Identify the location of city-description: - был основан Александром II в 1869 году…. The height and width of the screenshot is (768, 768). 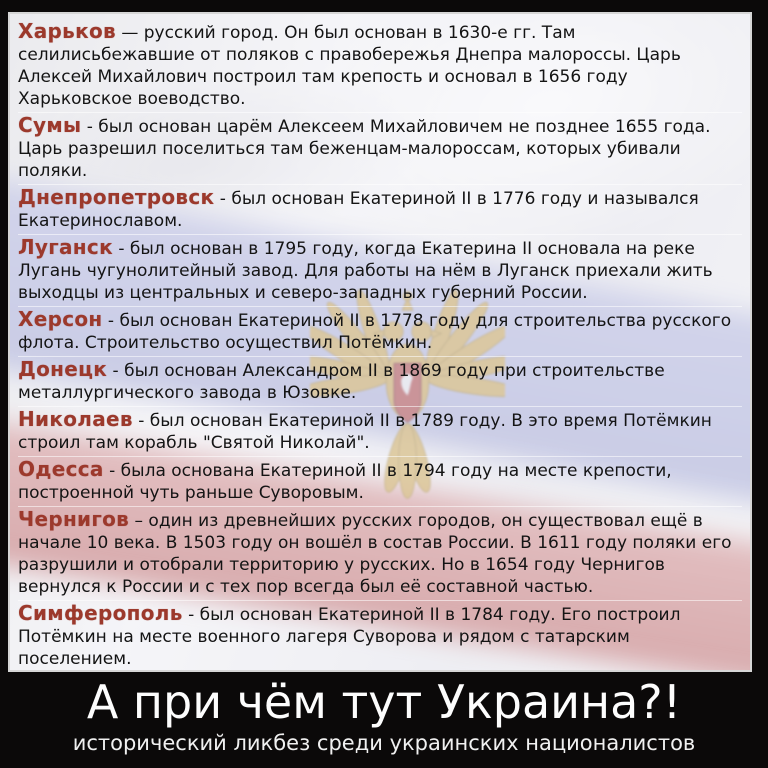
(341, 382).